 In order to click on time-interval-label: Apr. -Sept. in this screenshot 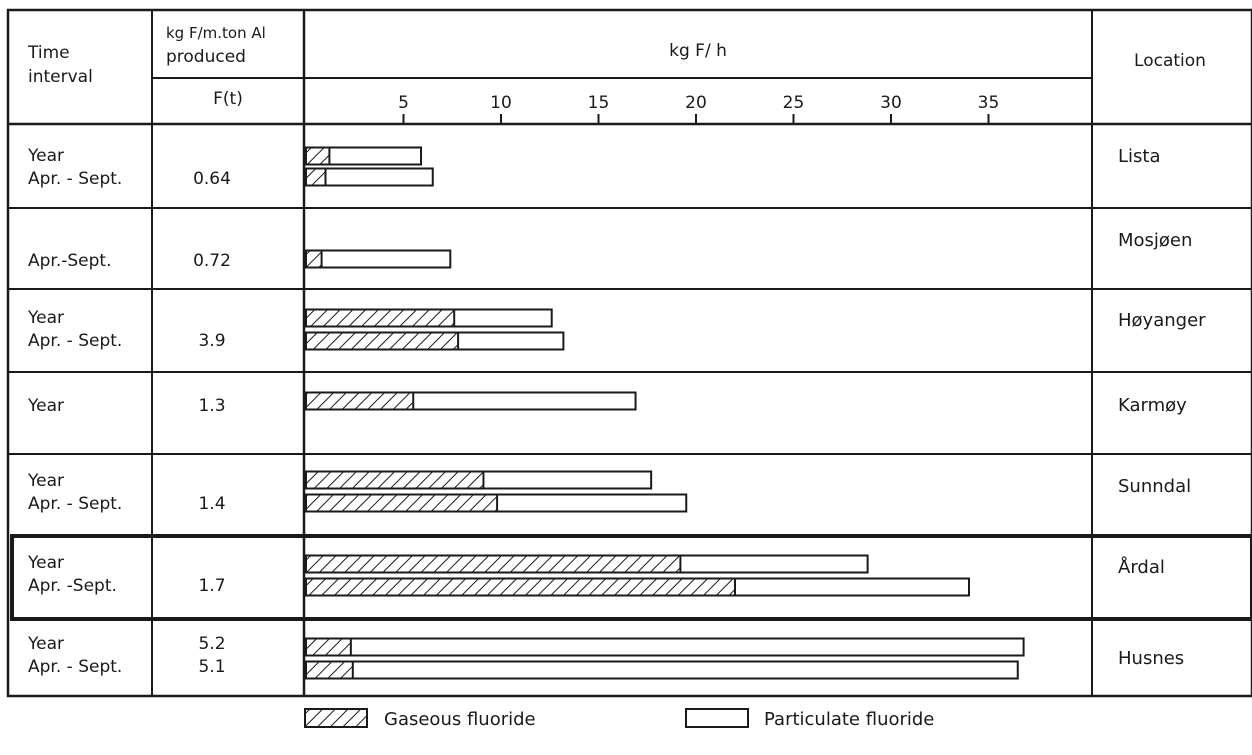, I will do `click(72, 586)`.